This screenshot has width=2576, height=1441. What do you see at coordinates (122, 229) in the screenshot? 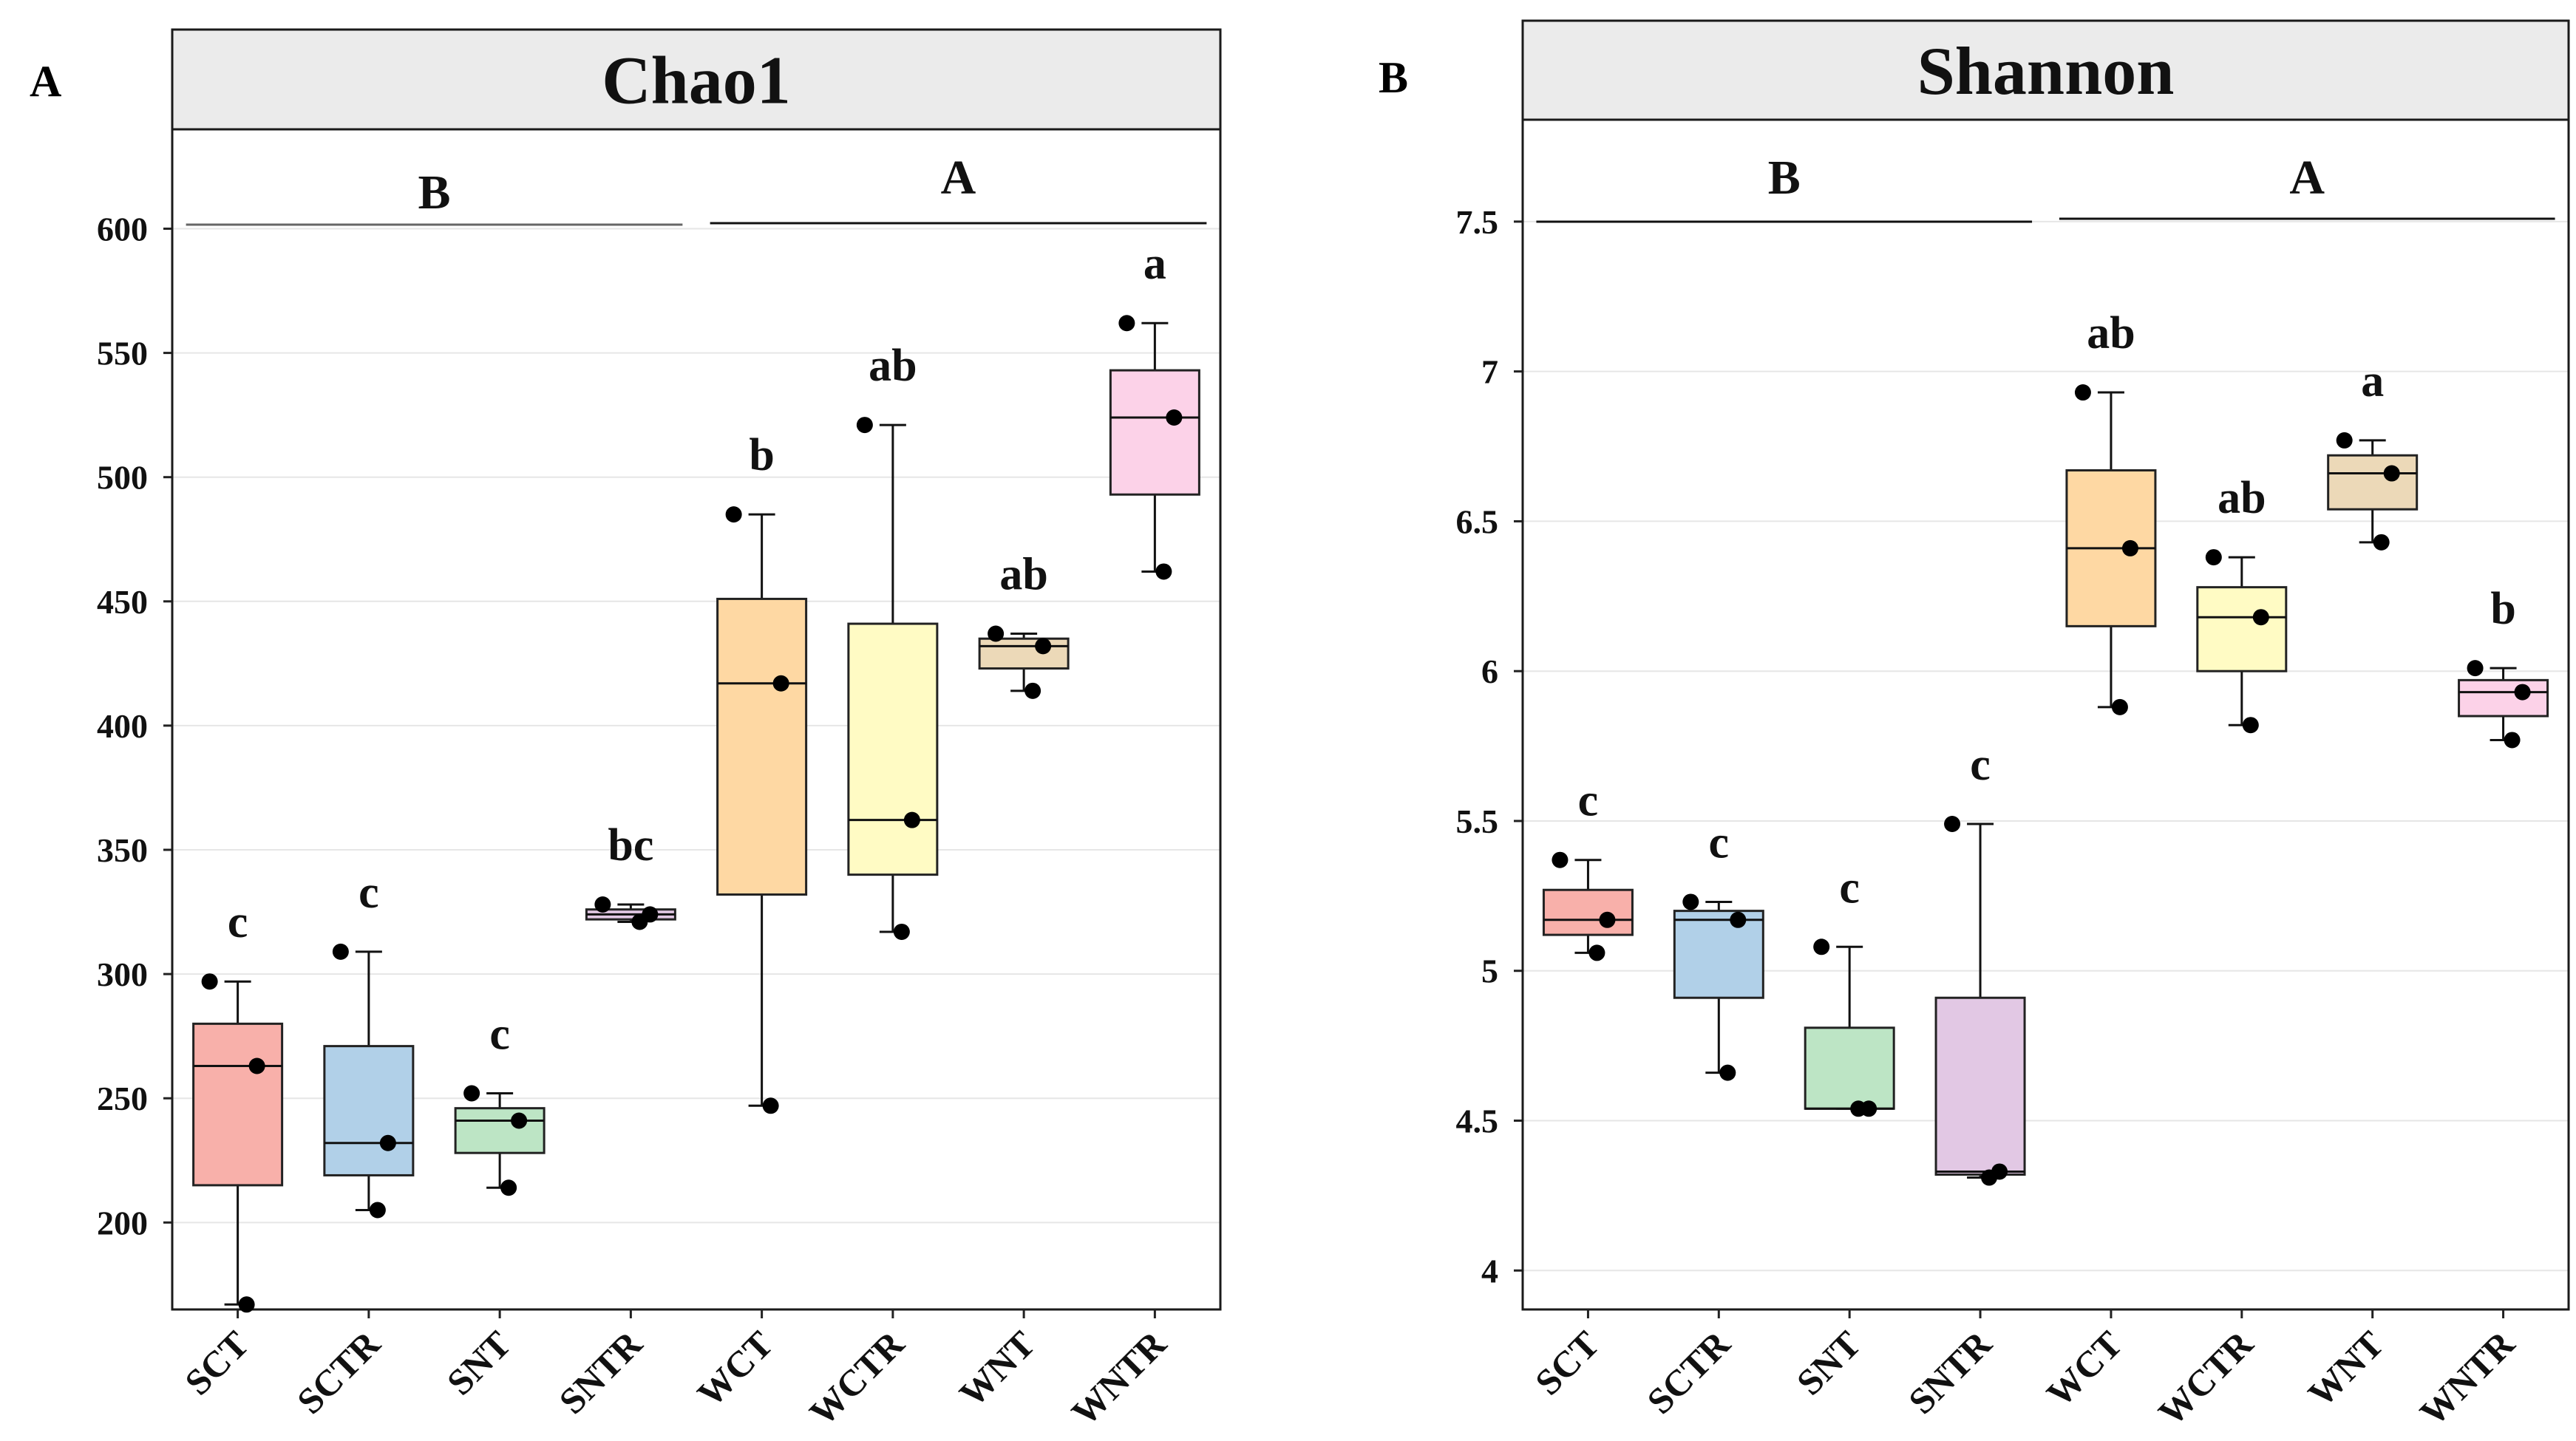
I see `y-tick-label: 600` at bounding box center [122, 229].